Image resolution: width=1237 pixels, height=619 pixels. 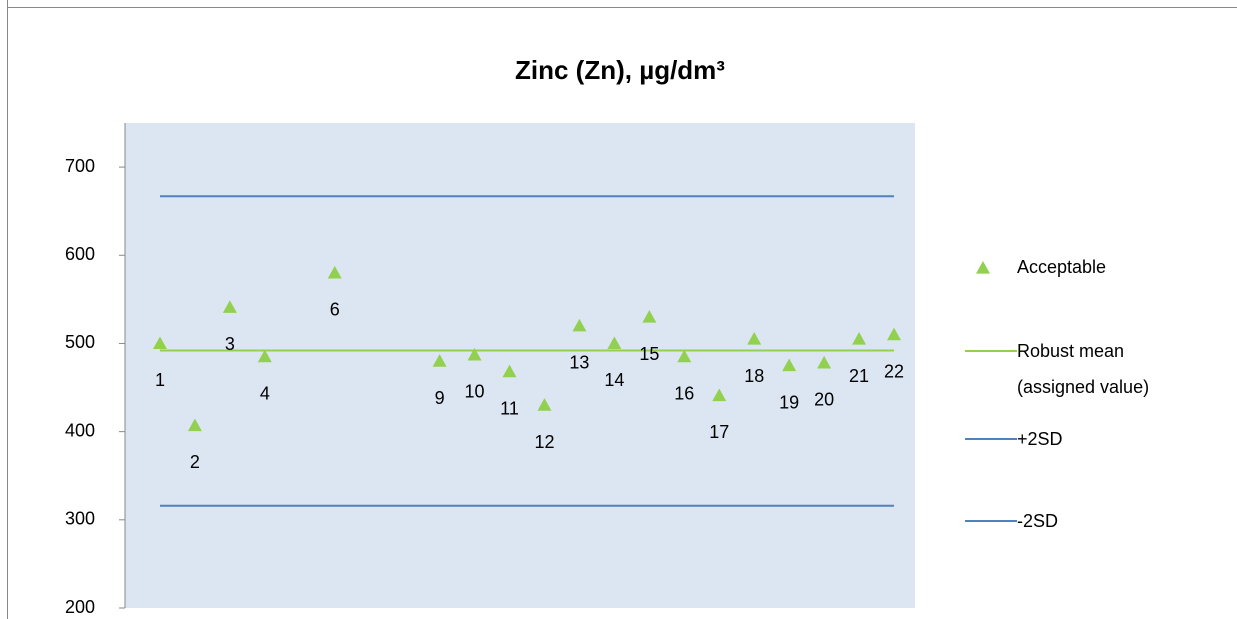 I want to click on point-label: 2, so click(x=195, y=462).